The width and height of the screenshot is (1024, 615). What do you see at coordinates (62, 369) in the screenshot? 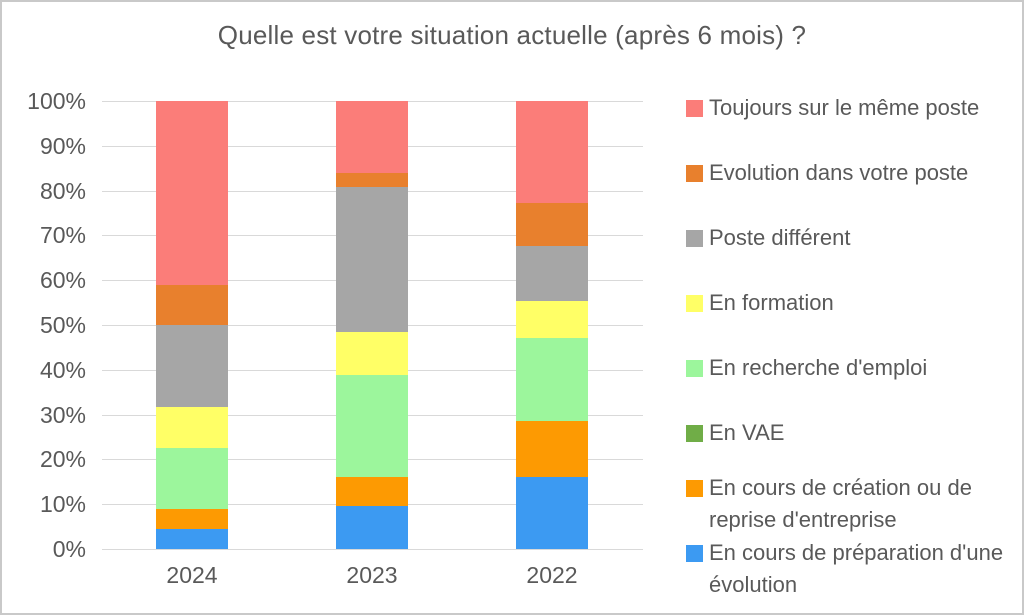
I see `y-axis-tick: 40%` at bounding box center [62, 369].